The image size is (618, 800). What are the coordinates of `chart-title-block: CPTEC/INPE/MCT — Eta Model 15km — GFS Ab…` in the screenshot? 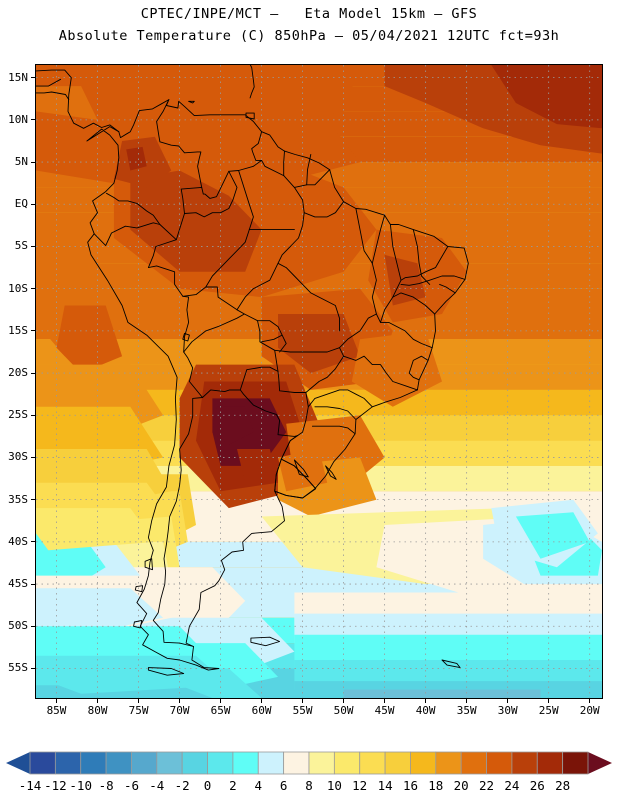 It's located at (309, 22).